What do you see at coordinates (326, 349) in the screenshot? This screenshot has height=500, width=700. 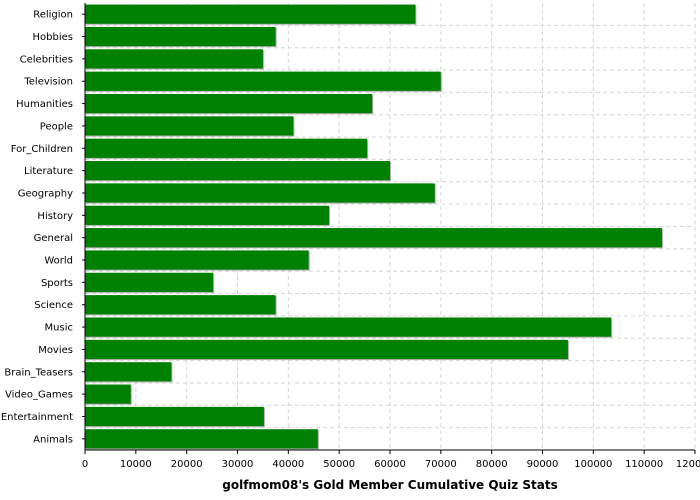 I see `bar-movies` at bounding box center [326, 349].